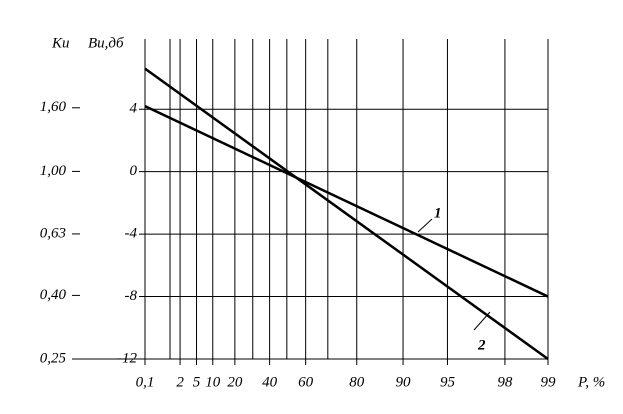 The image size is (623, 414). What do you see at coordinates (270, 382) in the screenshot?
I see `x-tick-label: 40` at bounding box center [270, 382].